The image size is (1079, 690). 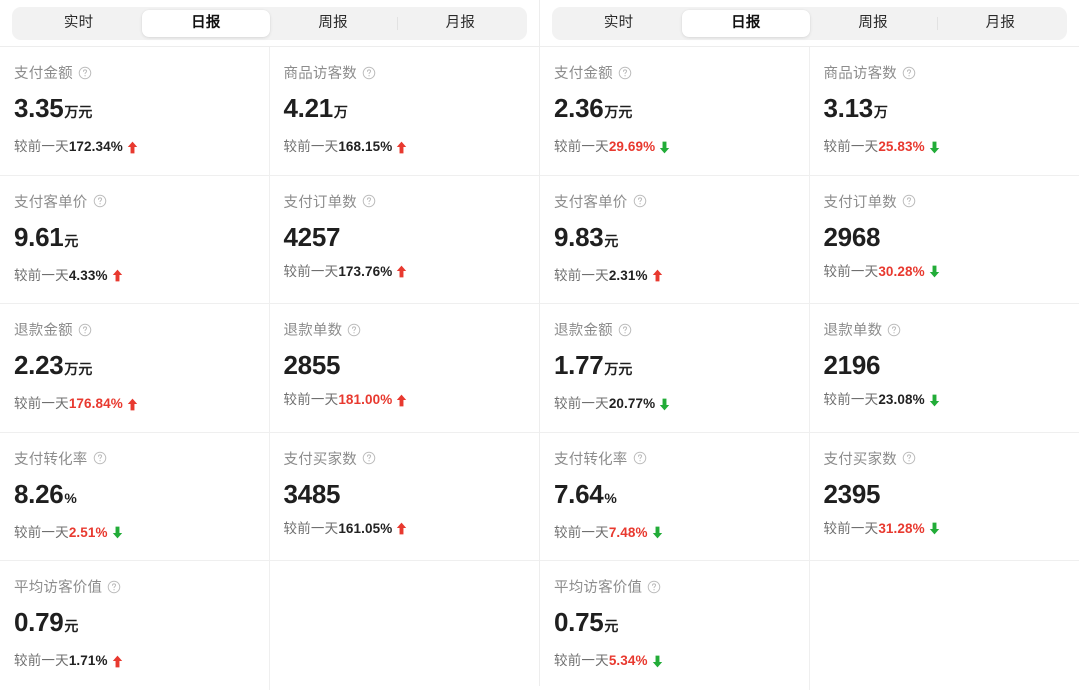 I want to click on metric-delta-percent: 4.33%, so click(x=88, y=276).